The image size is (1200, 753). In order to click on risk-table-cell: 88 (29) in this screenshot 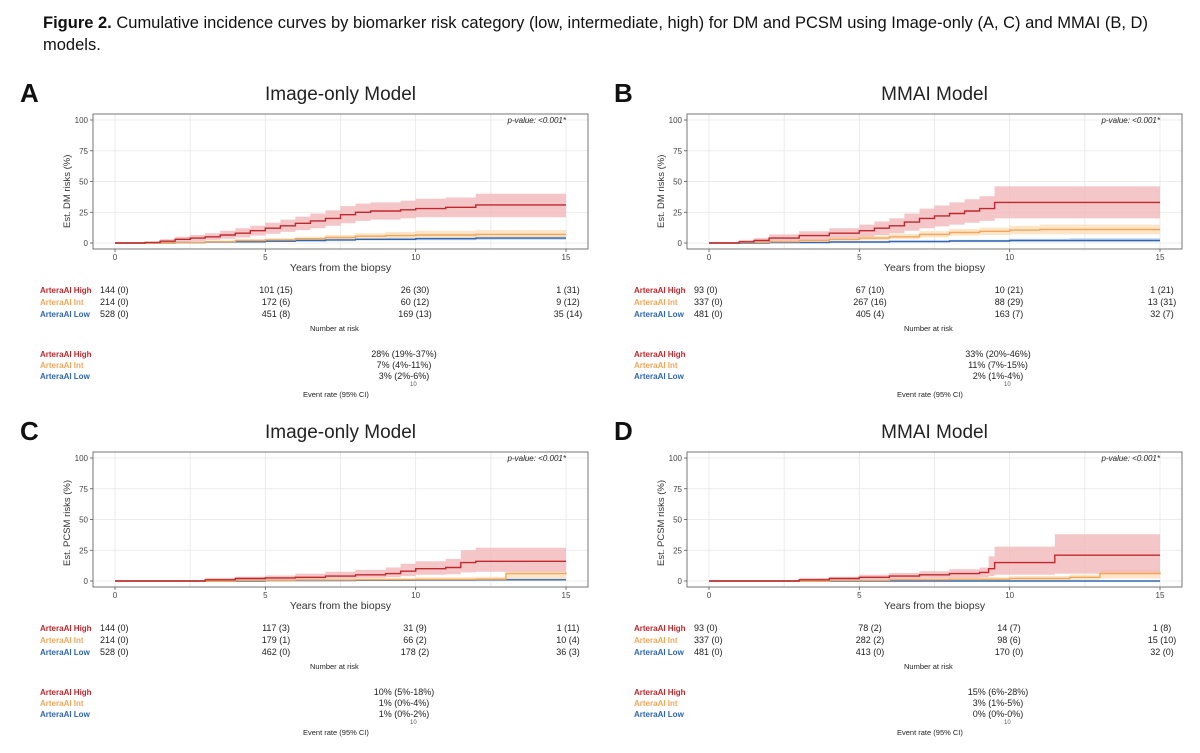, I will do `click(1009, 302)`.